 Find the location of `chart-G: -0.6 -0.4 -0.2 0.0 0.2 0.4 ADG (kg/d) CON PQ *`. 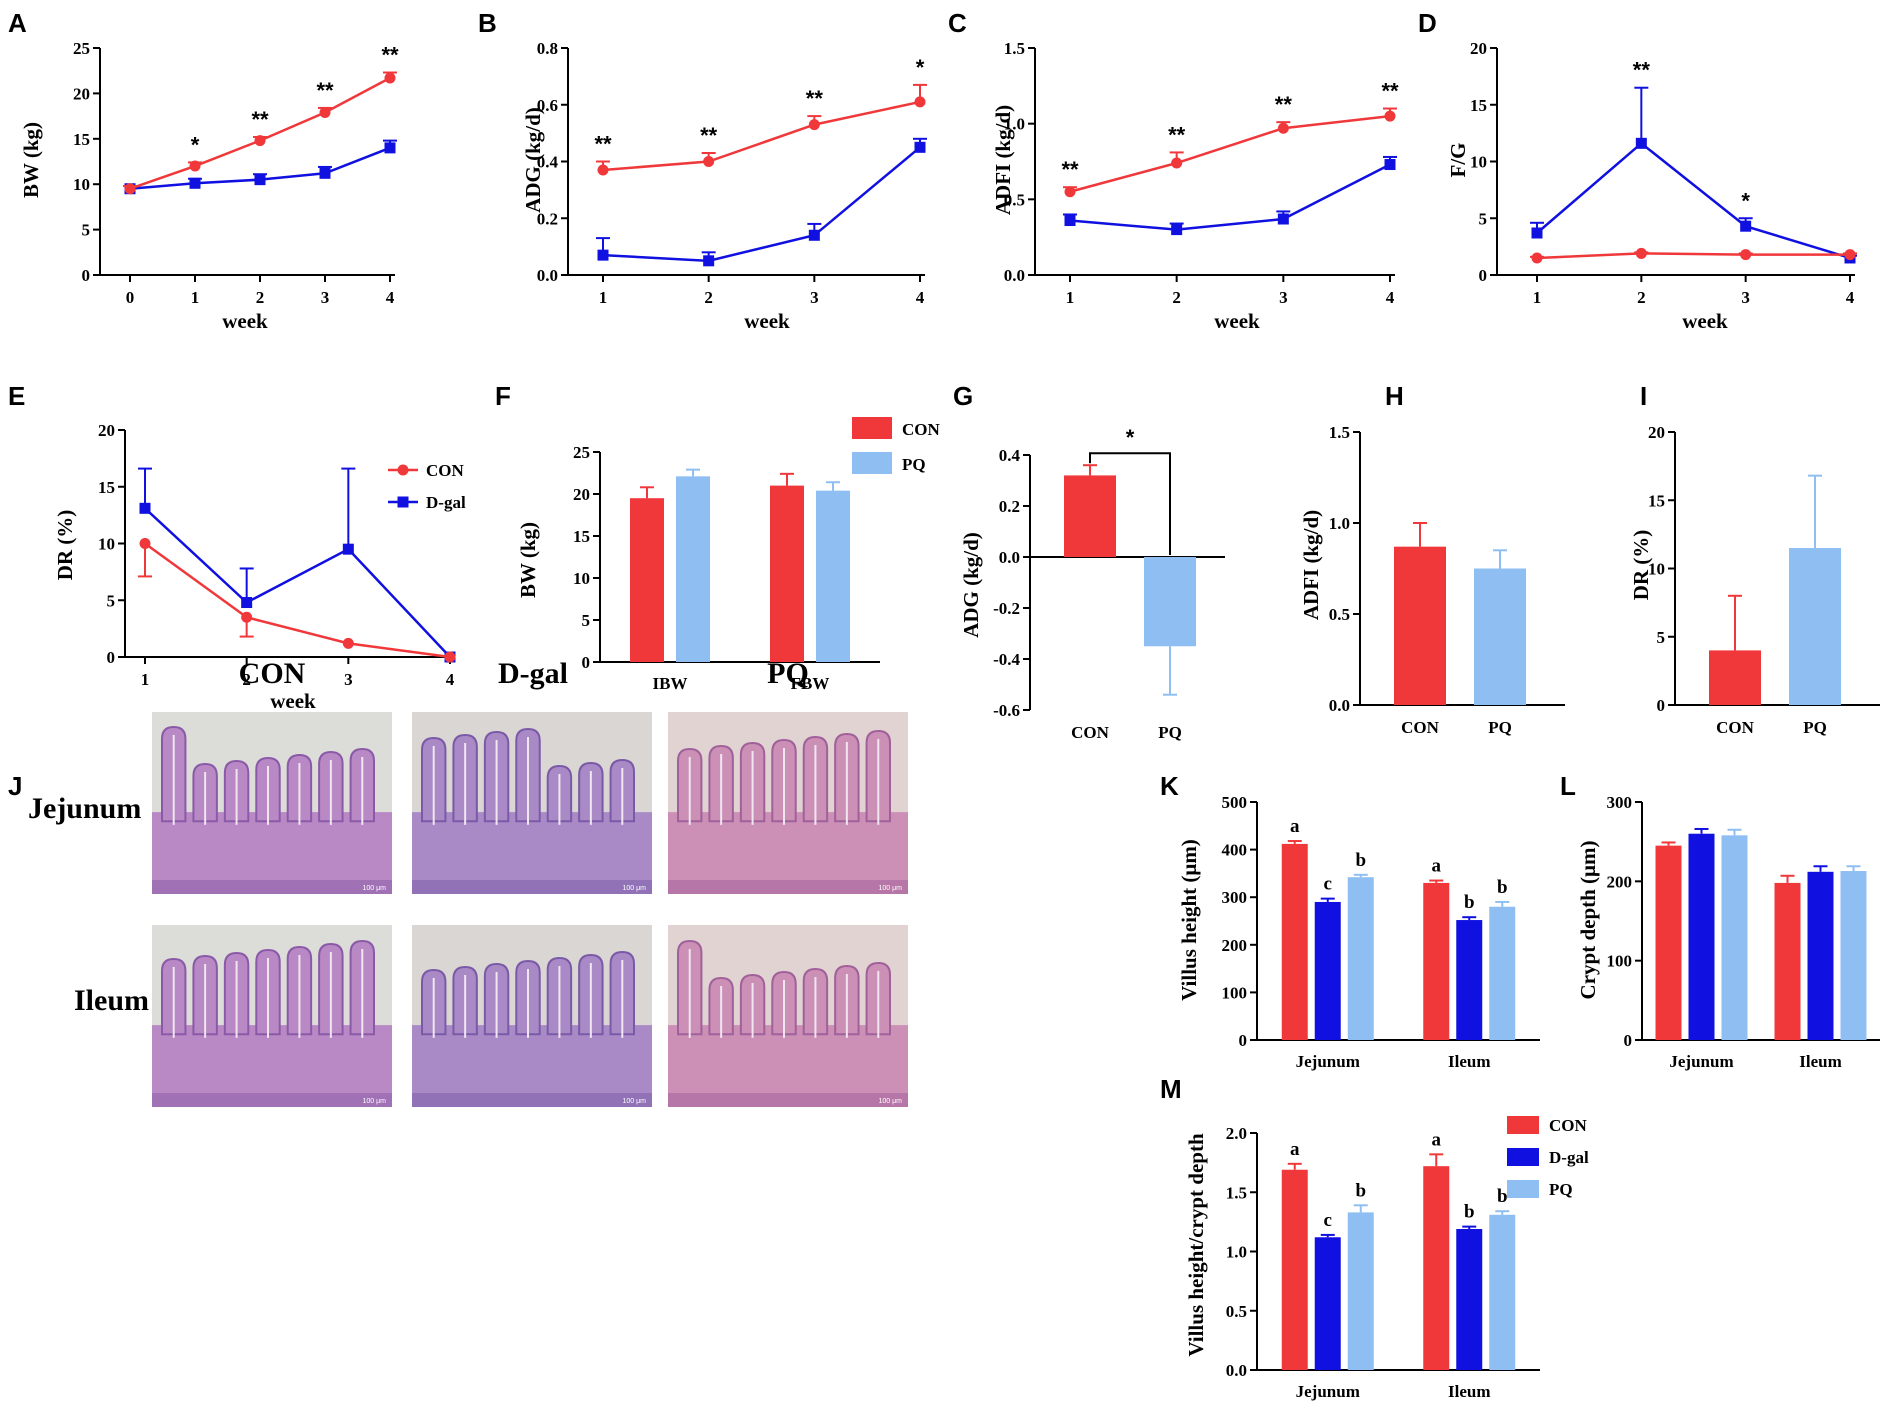

chart-G: -0.6 -0.4 -0.2 0.0 0.2 0.4 ADG (kg/d) CON PQ * is located at coordinates (1092, 583).